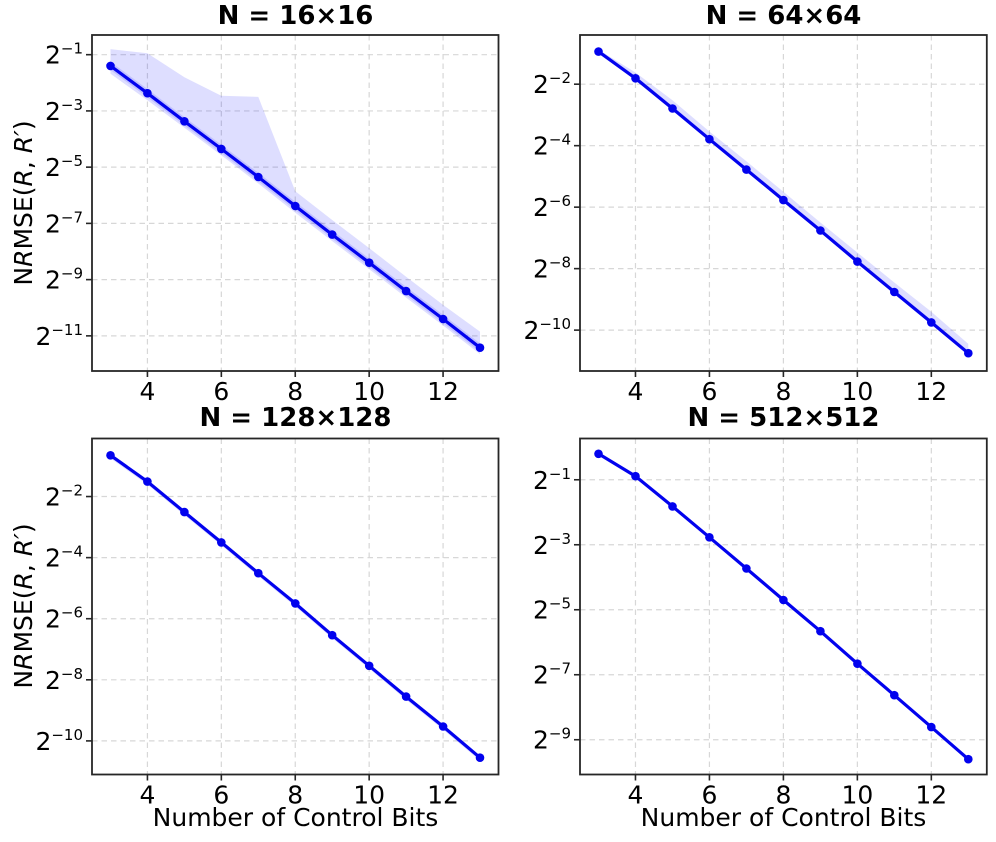 This screenshot has width=996, height=842. I want to click on subplot-title-128x128: N = 128×128, so click(295, 418).